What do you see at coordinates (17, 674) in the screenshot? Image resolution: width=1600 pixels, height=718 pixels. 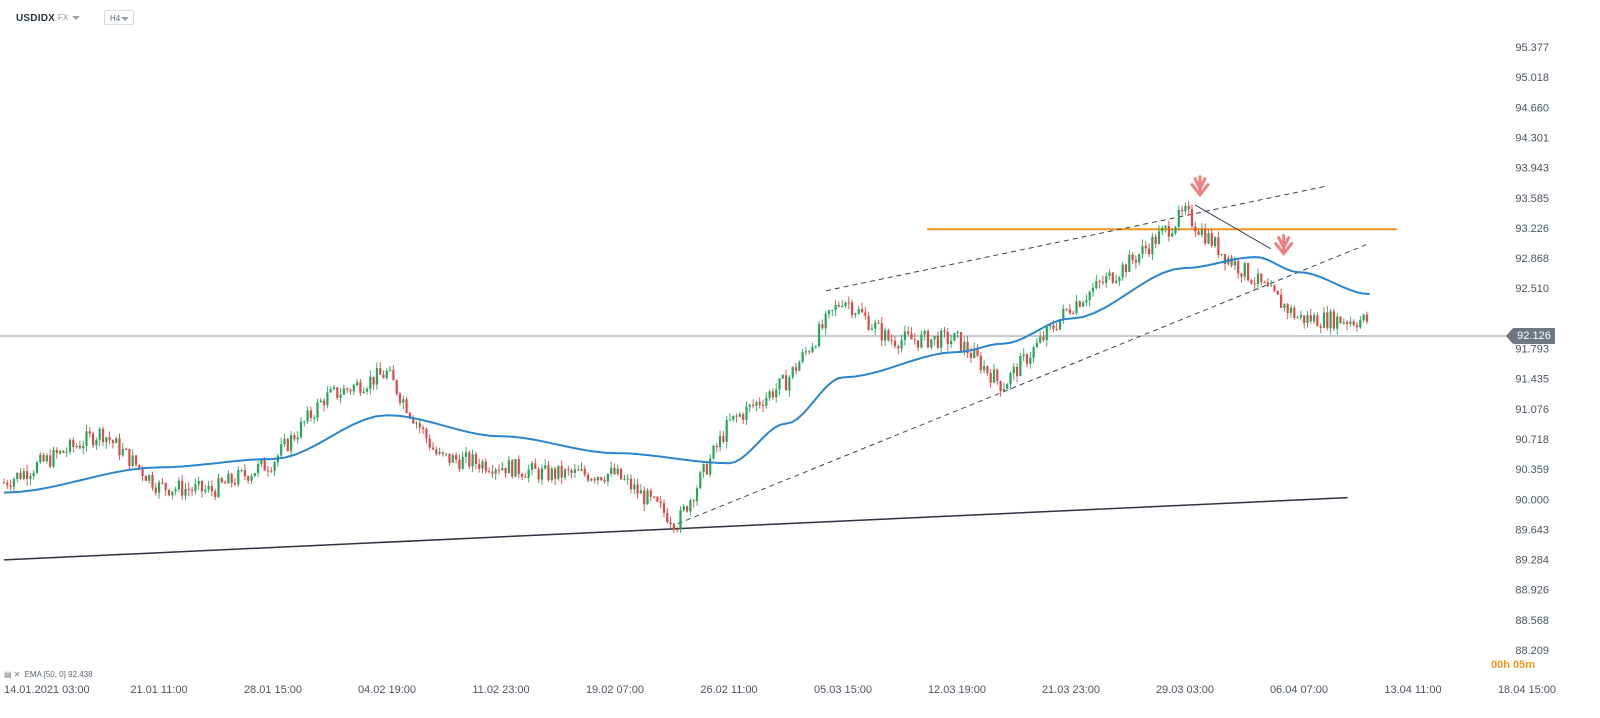 I see `close-icon: ✕` at bounding box center [17, 674].